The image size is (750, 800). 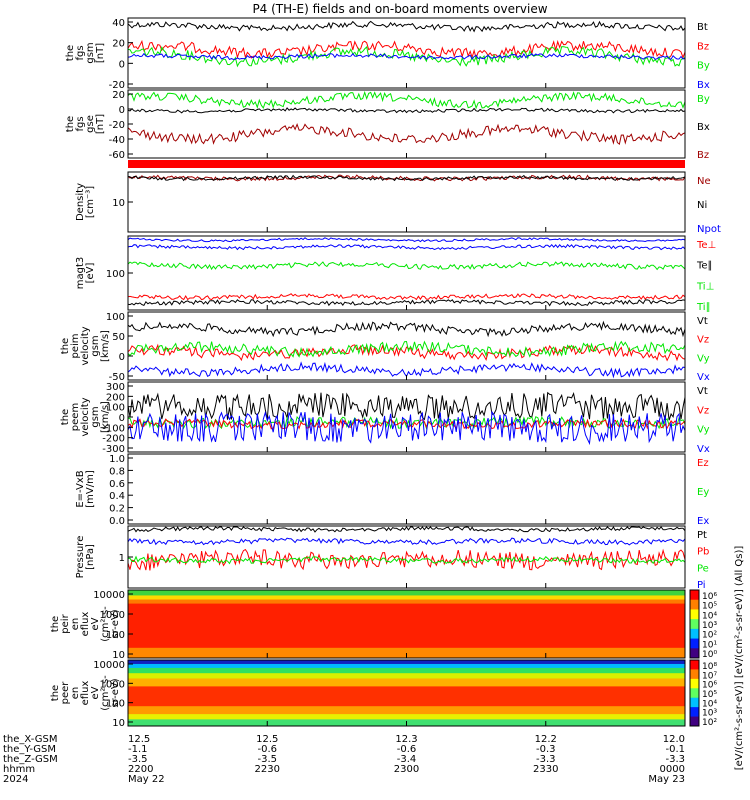 What do you see at coordinates (85, 273) in the screenshot?
I see `y-axis-label: magt3 [eV]` at bounding box center [85, 273].